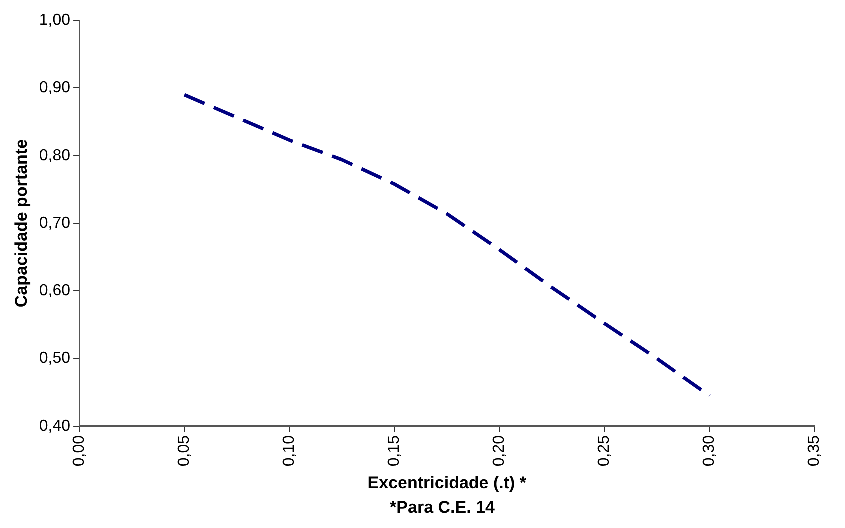 Image resolution: width=845 pixels, height=528 pixels. What do you see at coordinates (55, 223) in the screenshot?
I see `y-tick-label: 0,70` at bounding box center [55, 223].